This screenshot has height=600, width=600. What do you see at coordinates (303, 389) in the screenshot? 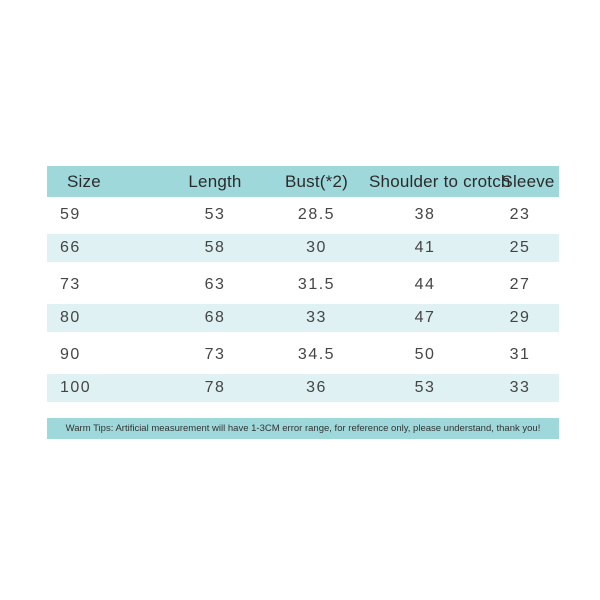
I see `table-row-size-100: 100 78 36 53 33` at bounding box center [303, 389].